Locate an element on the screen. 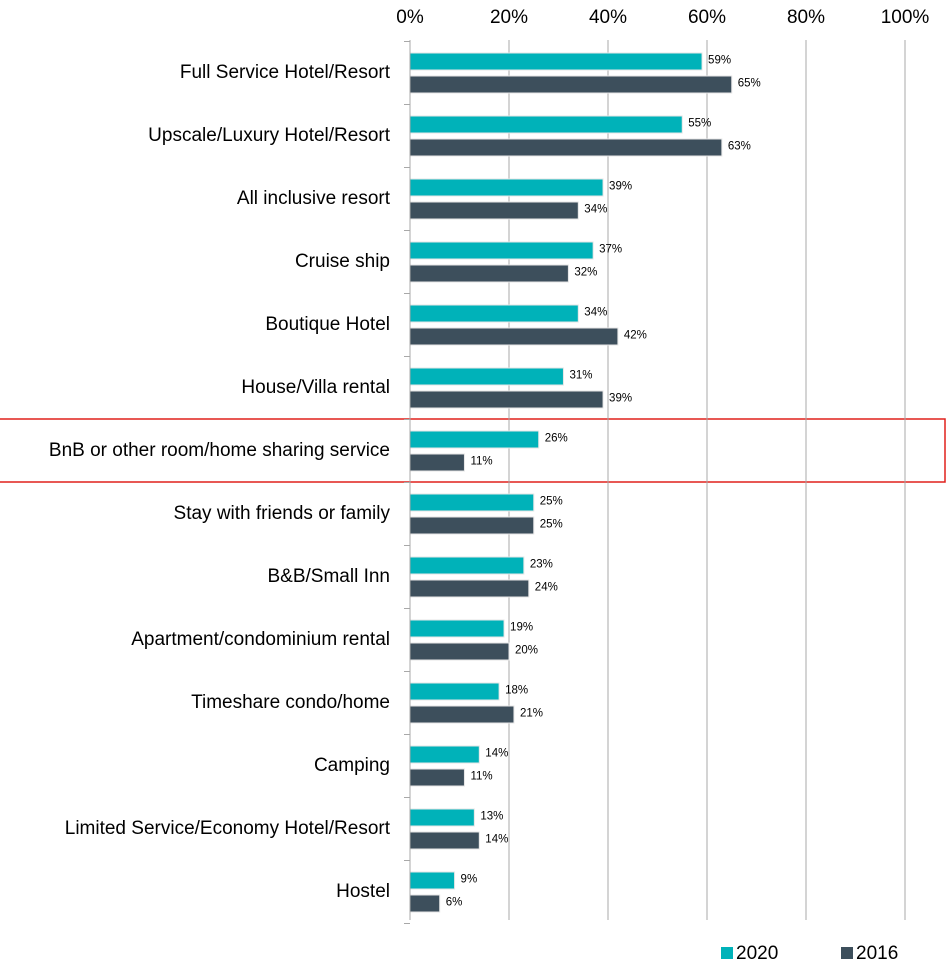 This screenshot has width=947, height=968. data-label: 20% is located at coordinates (526, 651).